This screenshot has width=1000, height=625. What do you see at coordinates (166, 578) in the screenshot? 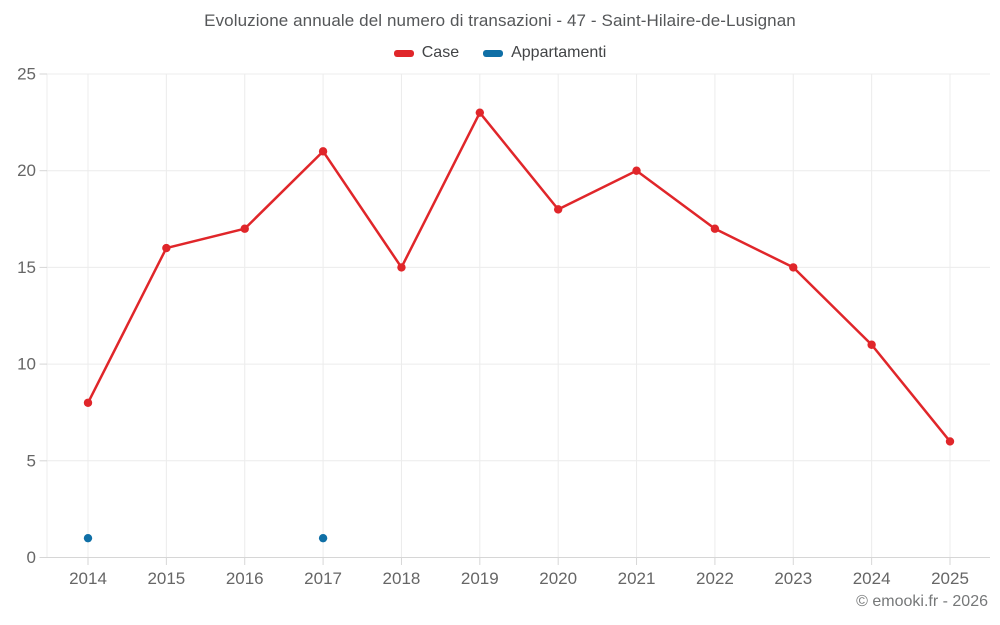
I see `svg-text: 2015` at bounding box center [166, 578].